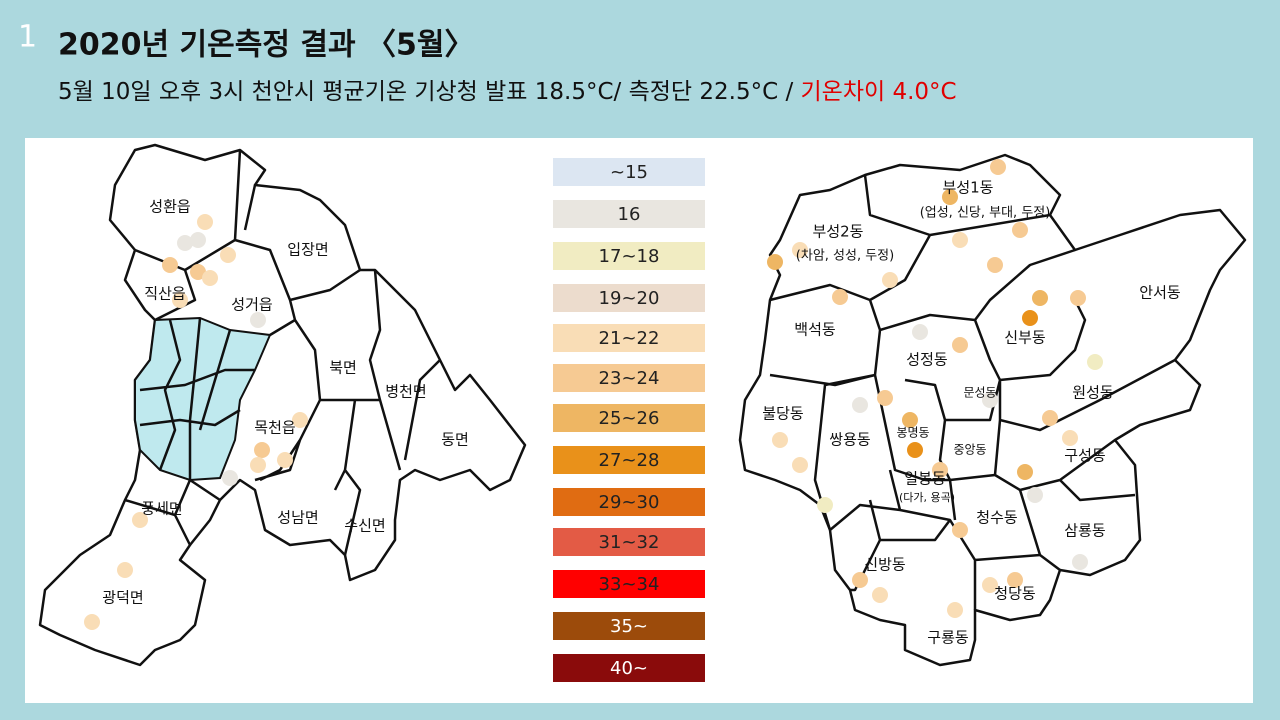 This screenshot has width=1280, height=720. Describe the element at coordinates (364, 526) in the screenshot. I see `region-label: 수신면` at that location.